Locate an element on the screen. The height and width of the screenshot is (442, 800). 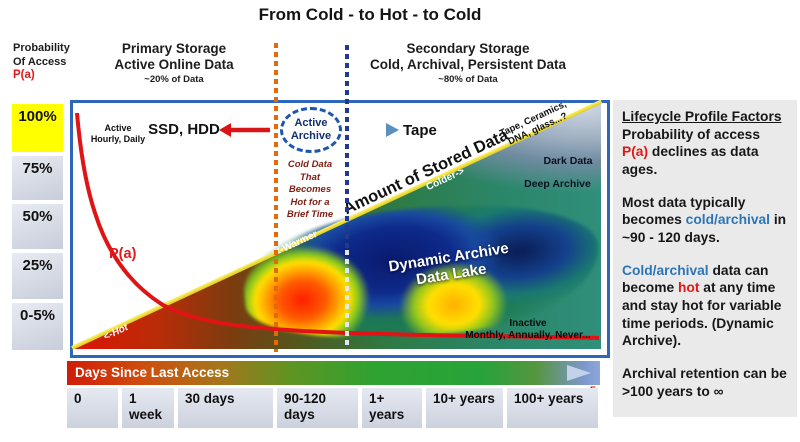
cold-archival-blue-text: Cold/archival is located at coordinates (665, 270).